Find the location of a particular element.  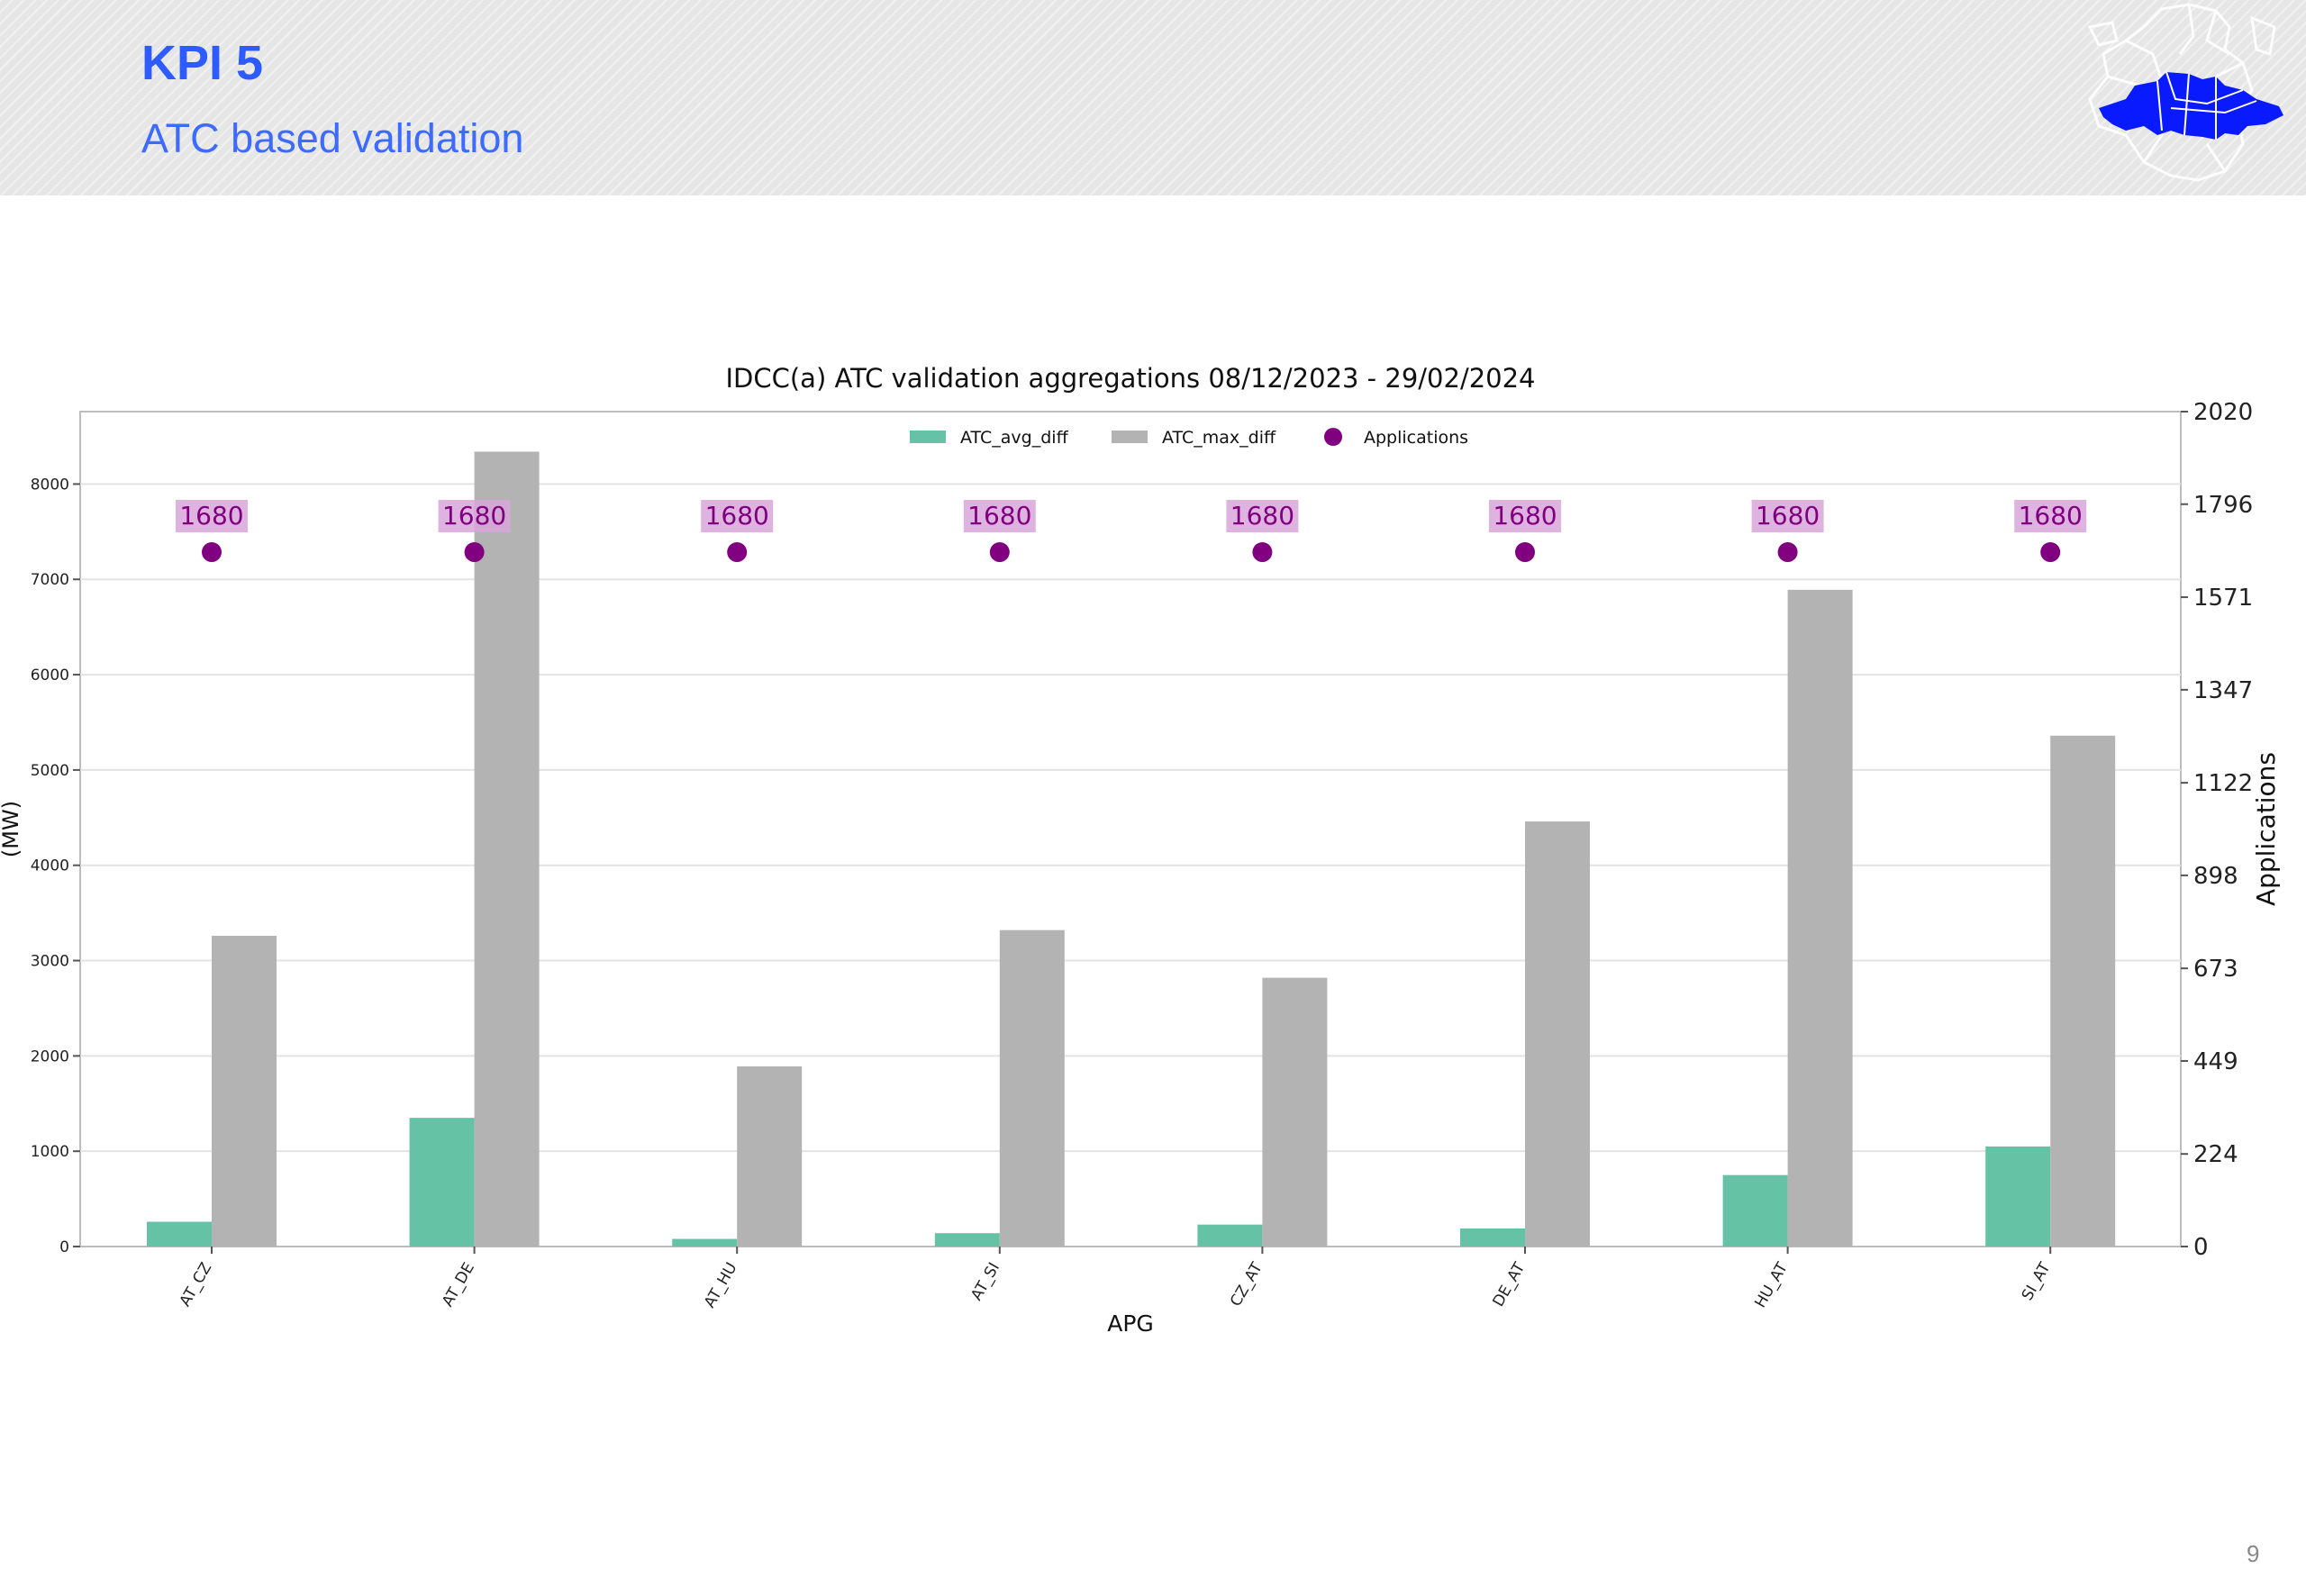

y-tick-label: 1000 is located at coordinates (50, 1152).